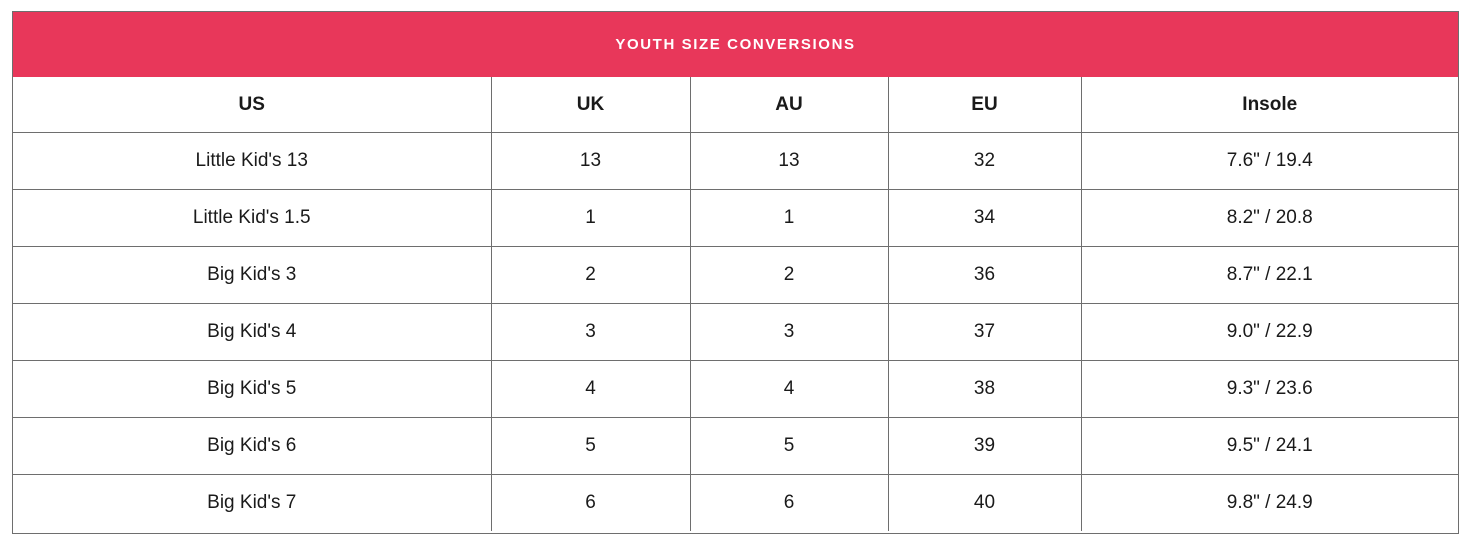 Image resolution: width=1474 pixels, height=551 pixels. What do you see at coordinates (591, 275) in the screenshot?
I see `cell-uk: 2` at bounding box center [591, 275].